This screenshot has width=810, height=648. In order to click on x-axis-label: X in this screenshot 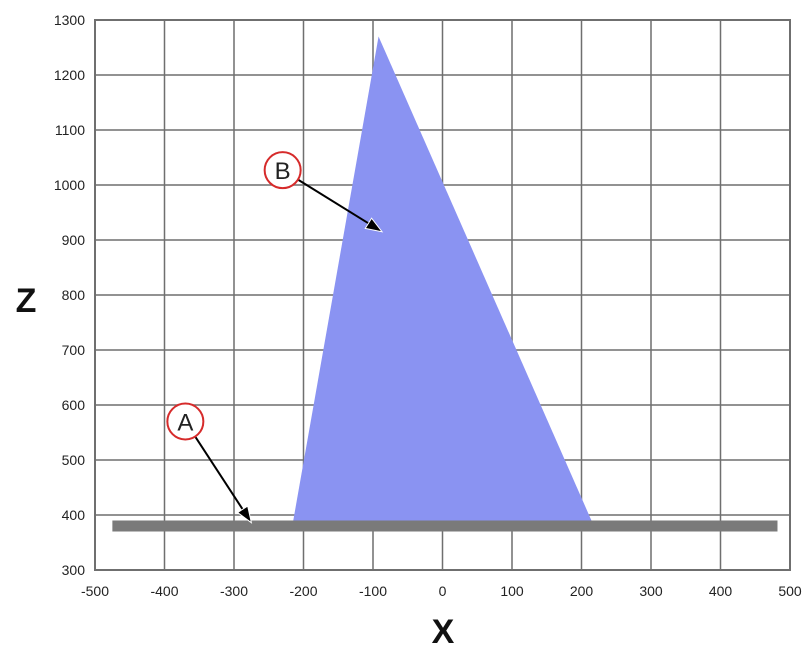, I will do `click(443, 630)`.